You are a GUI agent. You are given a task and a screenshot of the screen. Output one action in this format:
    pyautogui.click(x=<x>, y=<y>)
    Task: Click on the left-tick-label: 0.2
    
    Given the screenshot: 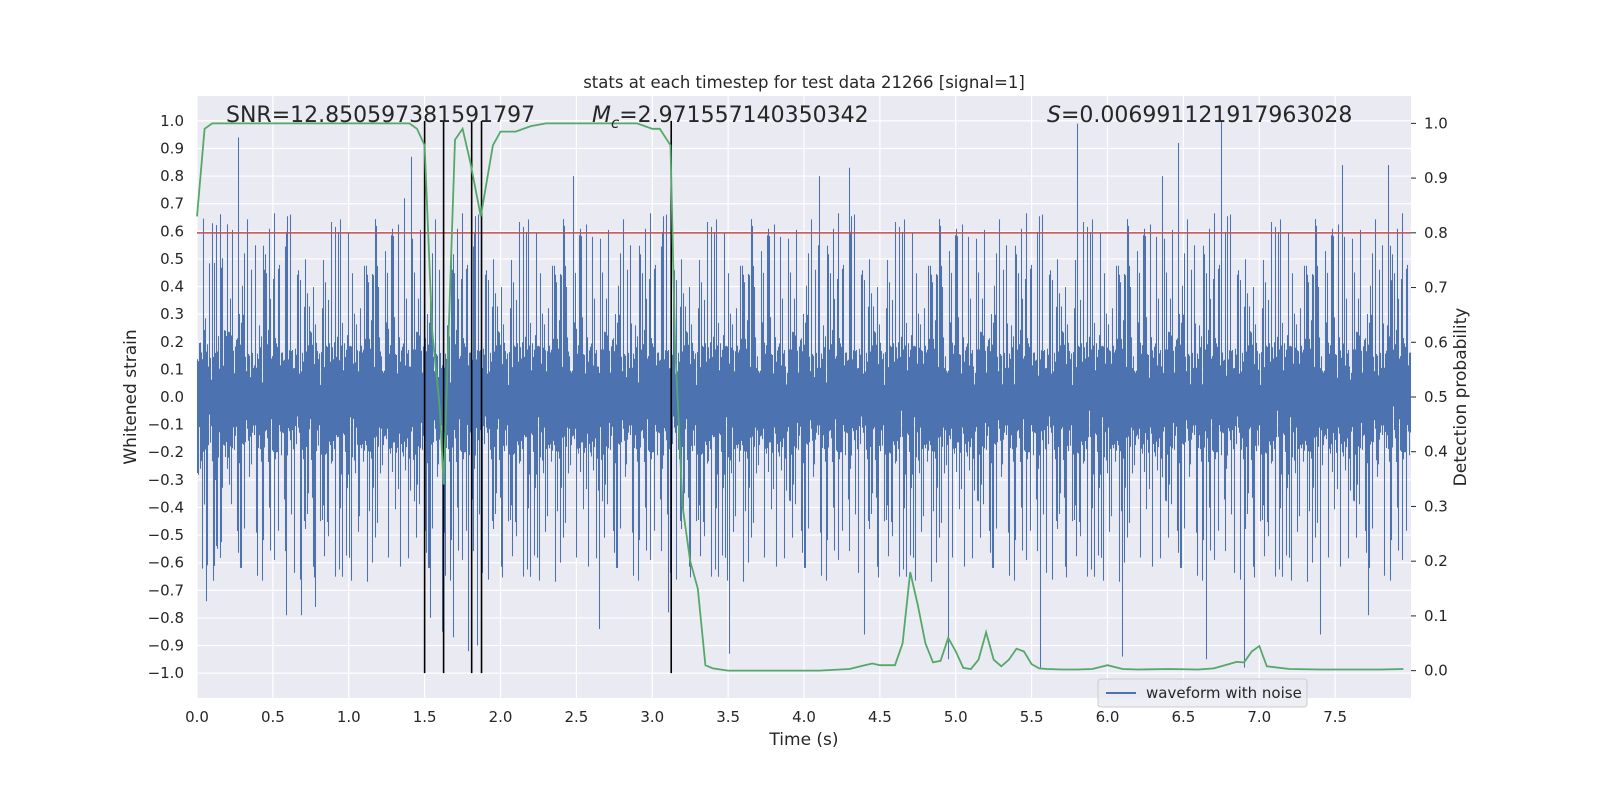 What is the action you would take?
    pyautogui.click(x=172, y=342)
    